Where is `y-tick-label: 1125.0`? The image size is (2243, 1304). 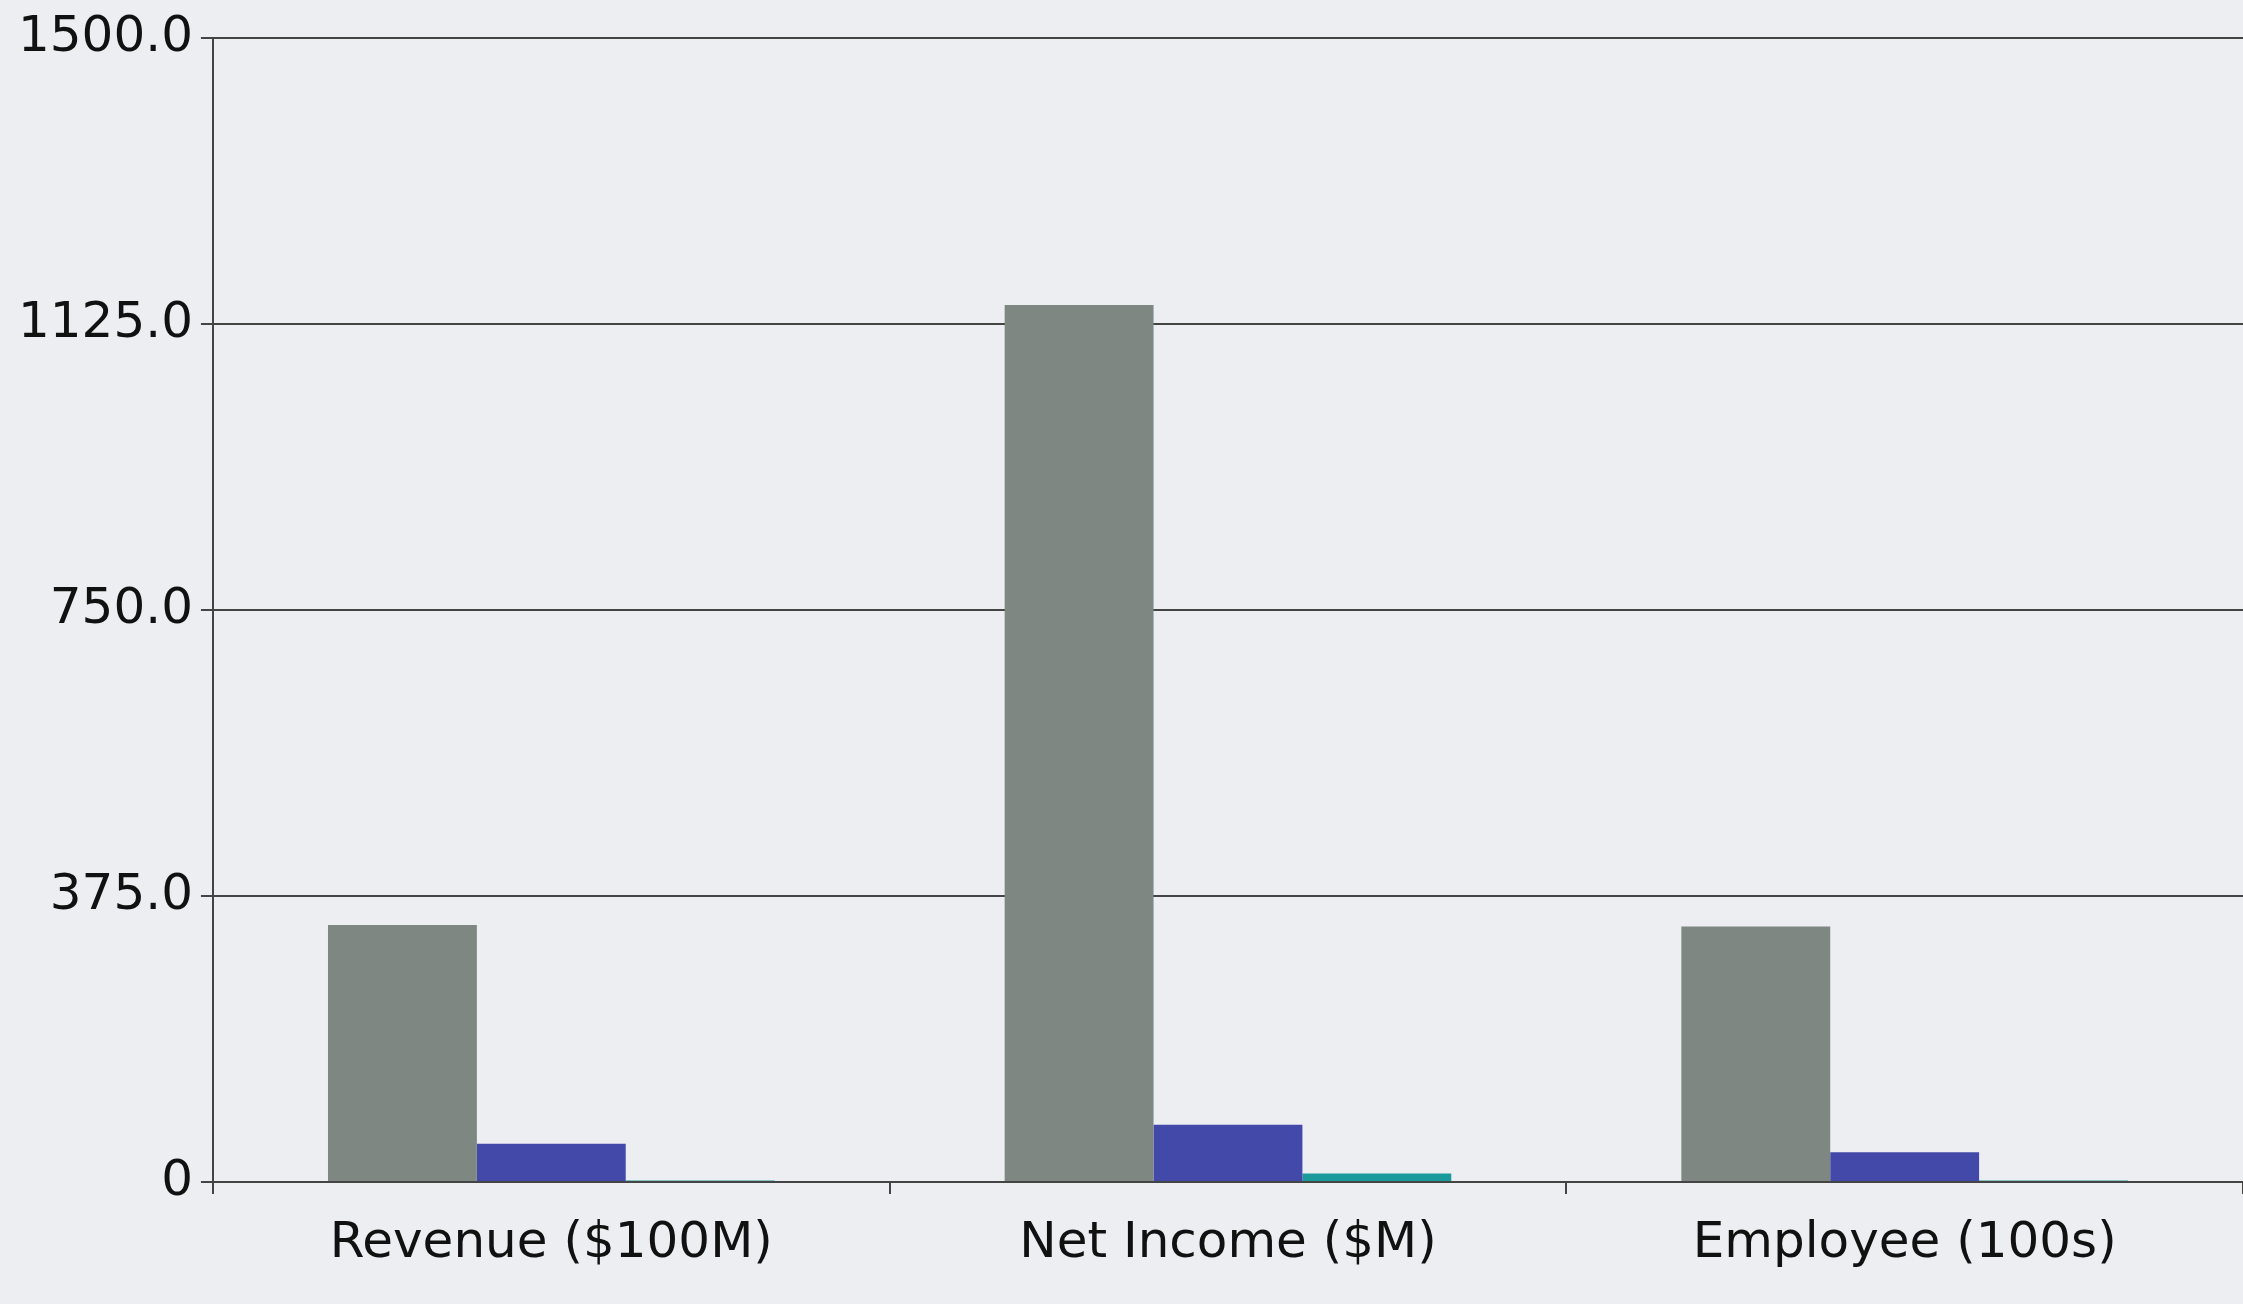 y-tick-label: 1125.0 is located at coordinates (105, 319).